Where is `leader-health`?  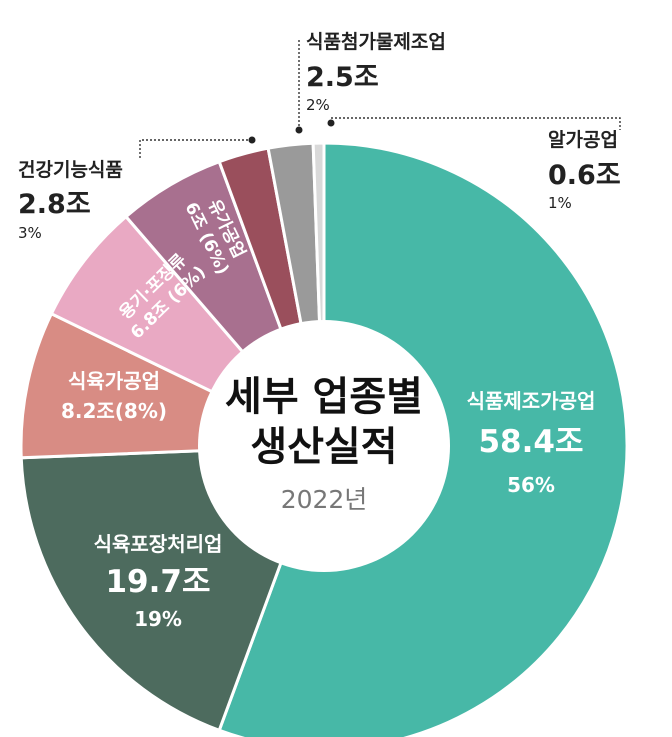
leader-health is located at coordinates (194, 148).